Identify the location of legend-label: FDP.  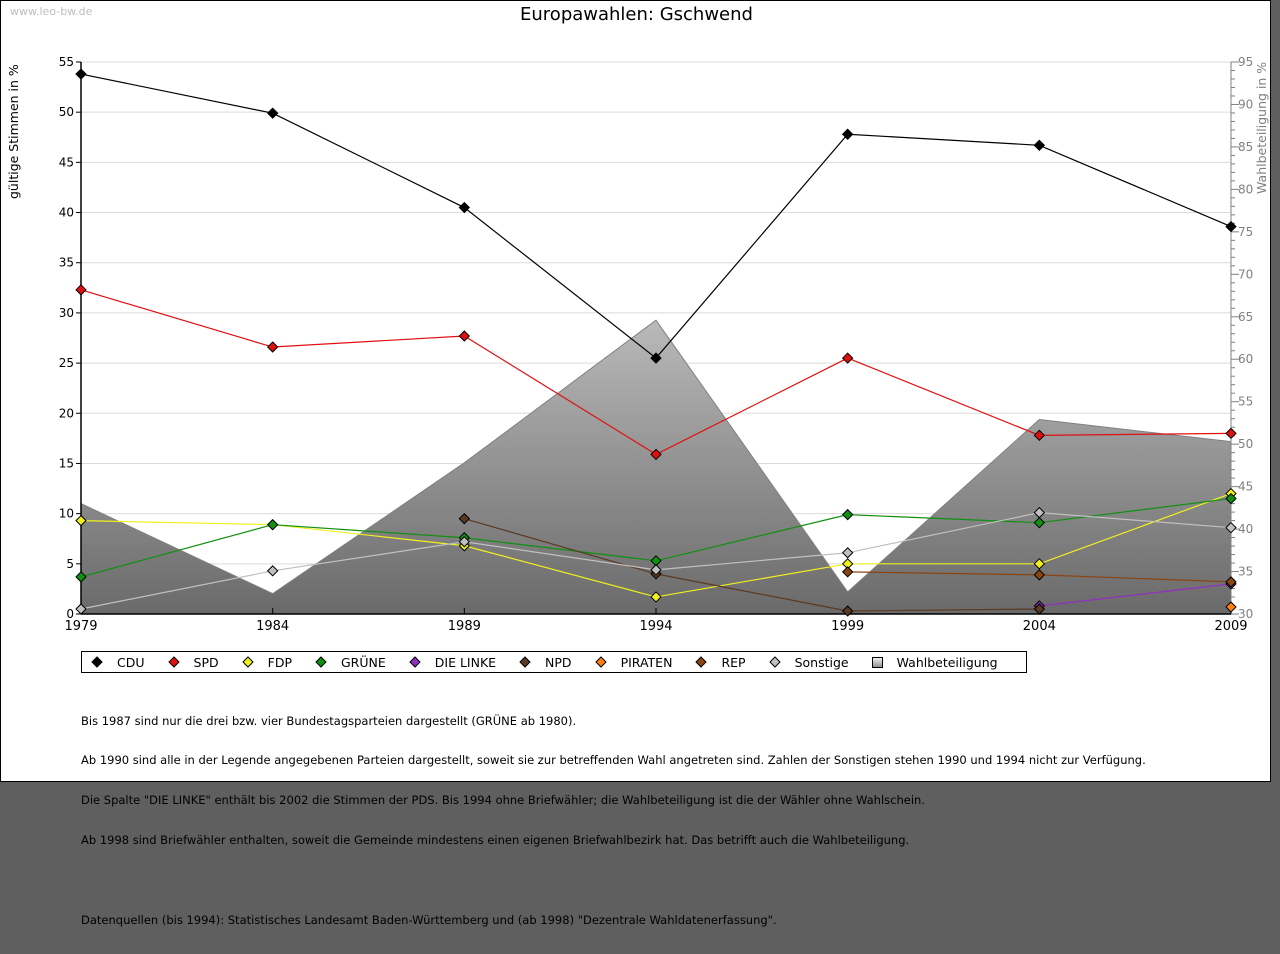
(279, 662).